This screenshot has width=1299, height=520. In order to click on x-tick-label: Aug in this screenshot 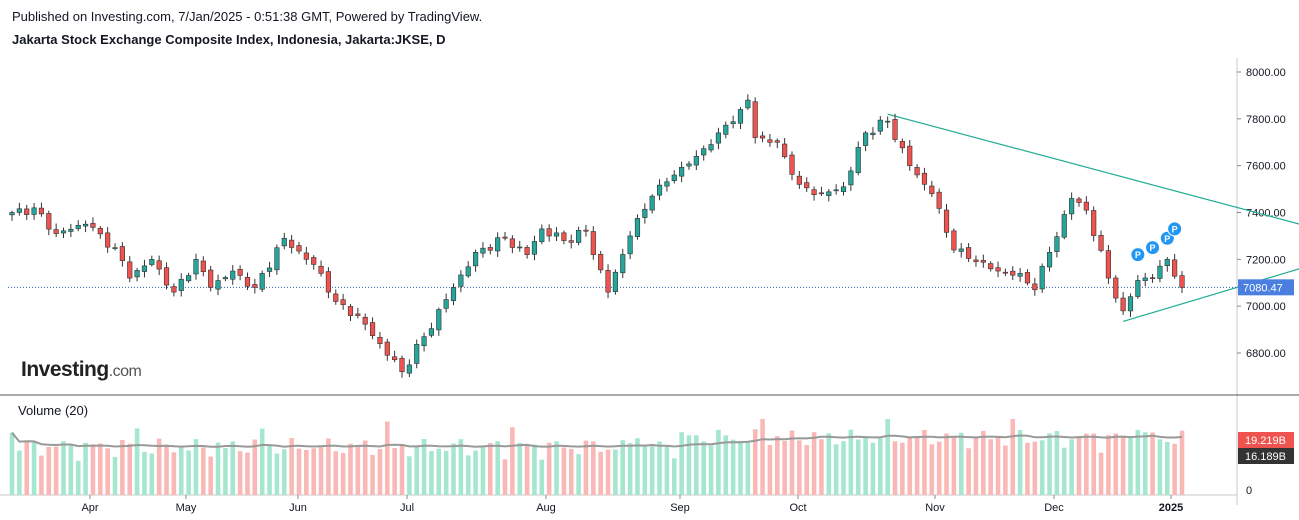, I will do `click(546, 508)`.